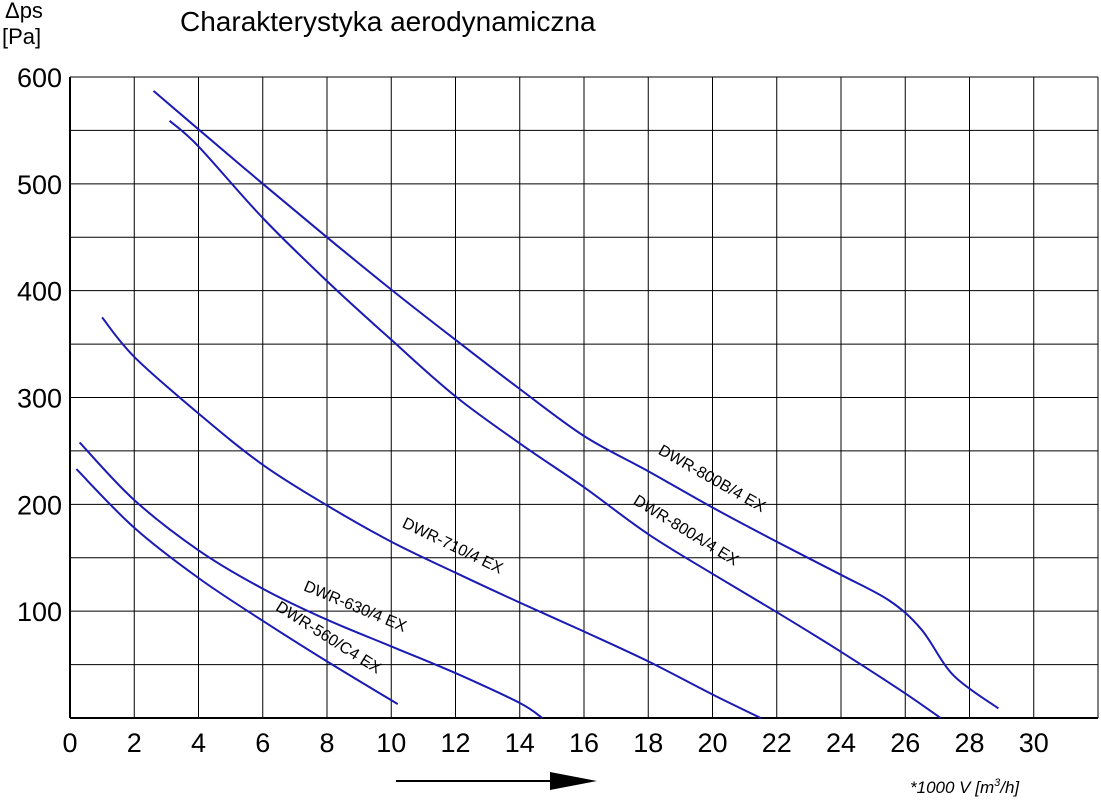 The image size is (1101, 800). What do you see at coordinates (39, 345) in the screenshot?
I see `y-axis-ticks: 100 200 300 400 500 600` at bounding box center [39, 345].